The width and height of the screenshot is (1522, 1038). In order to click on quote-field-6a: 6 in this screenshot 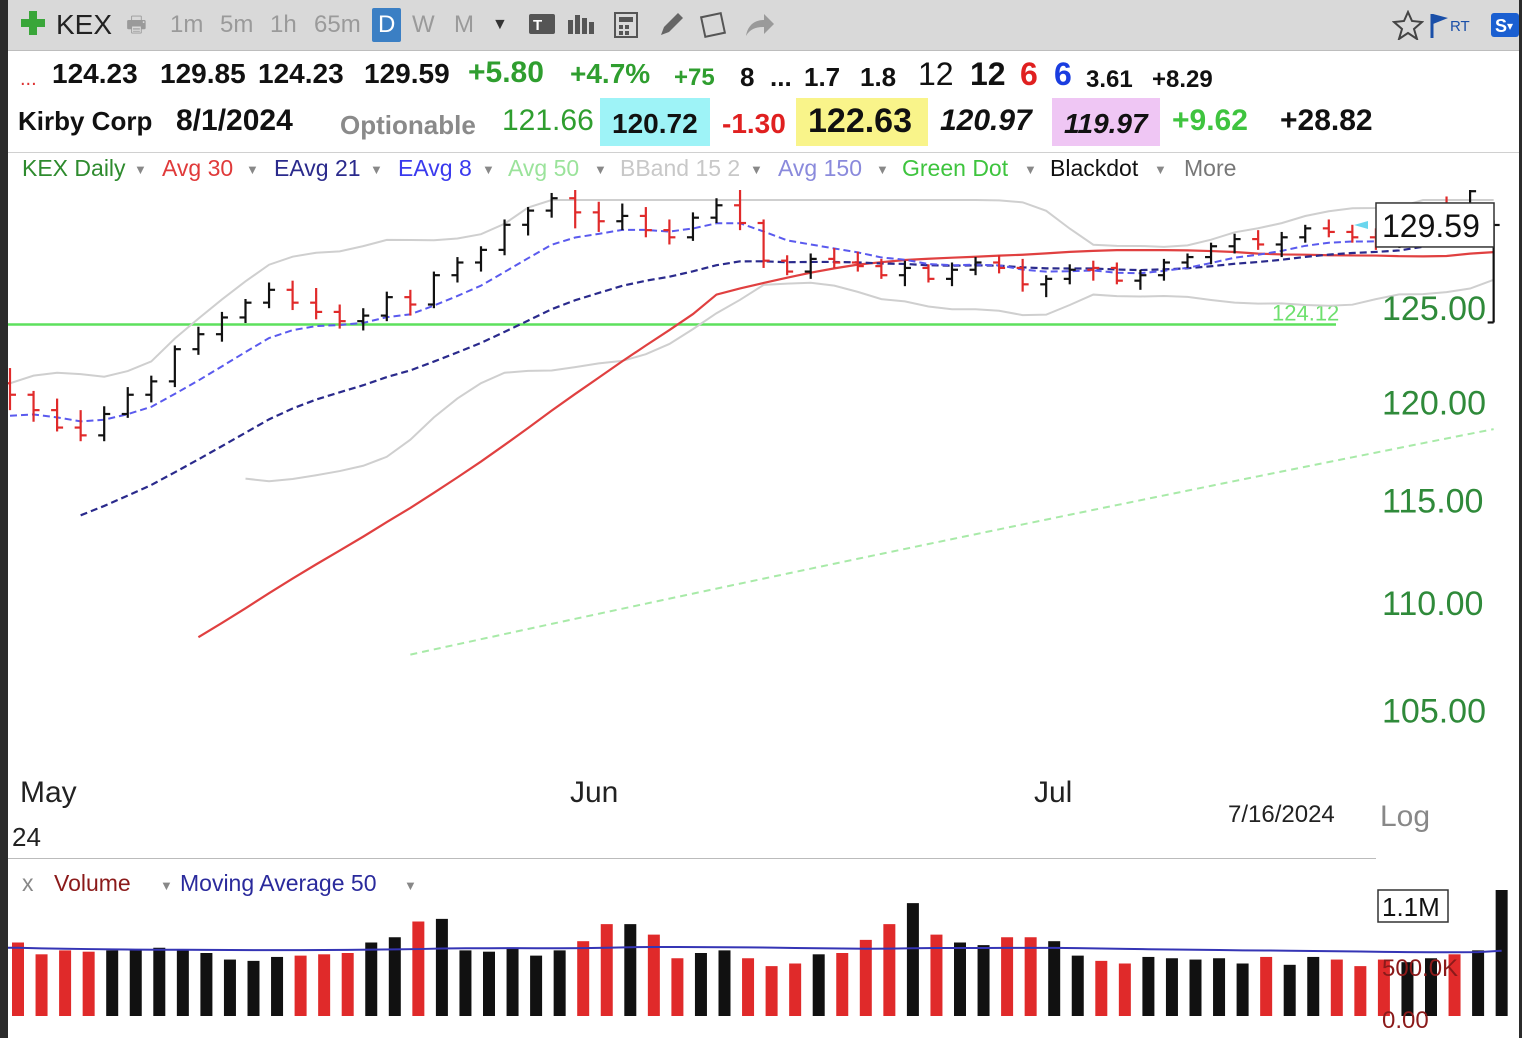, I will do `click(1029, 74)`.